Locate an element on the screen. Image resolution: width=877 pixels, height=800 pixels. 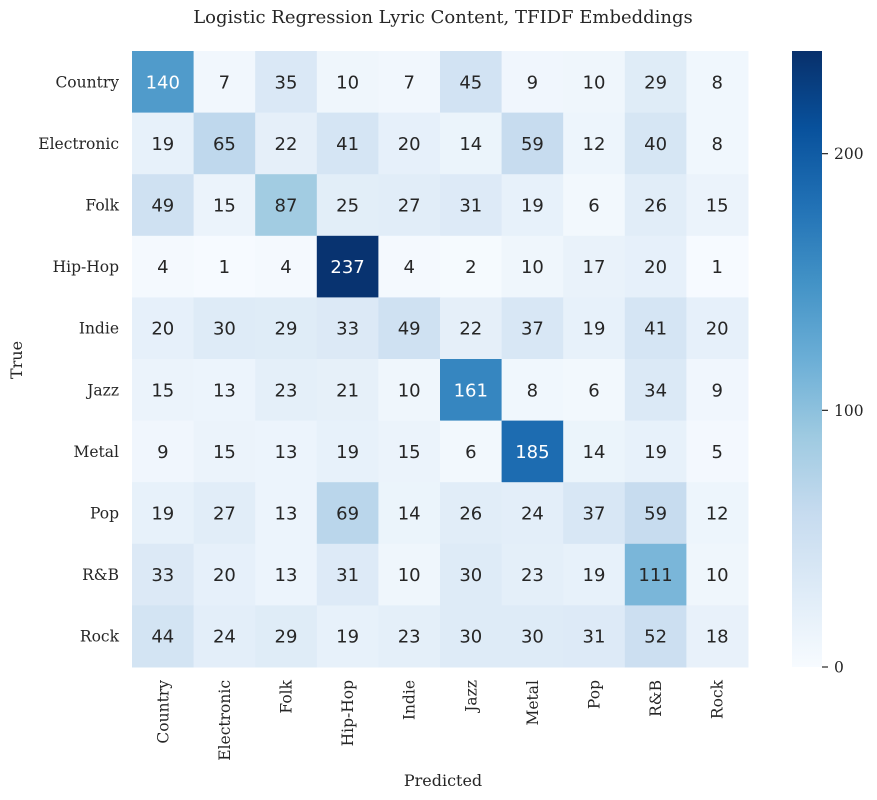
cell-value-label: 140 is located at coordinates (163, 82).